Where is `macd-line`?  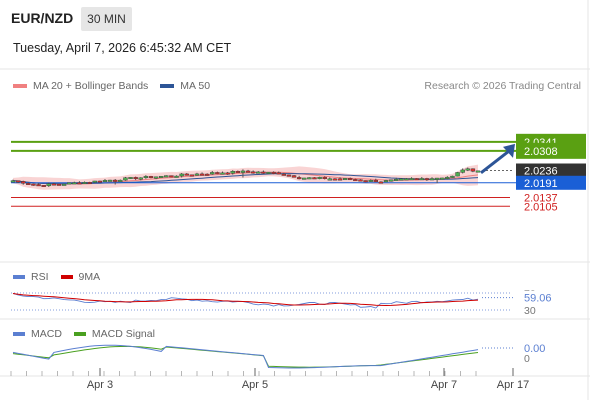 macd-line is located at coordinates (245, 356).